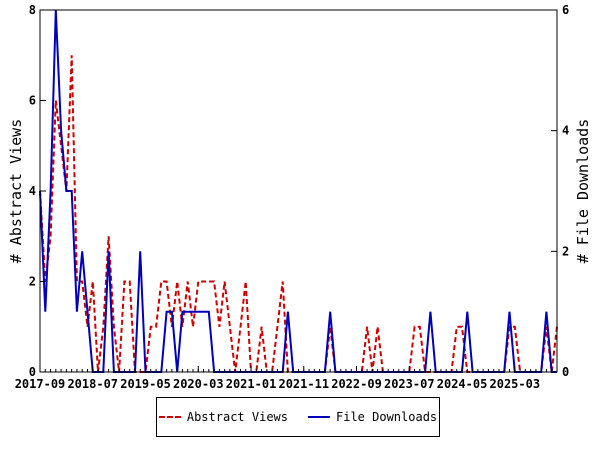 This screenshot has height=450, width=600. Describe the element at coordinates (37, 191) in the screenshot. I see `y-left-axis-ticks: 0 2 4 6 8` at that location.